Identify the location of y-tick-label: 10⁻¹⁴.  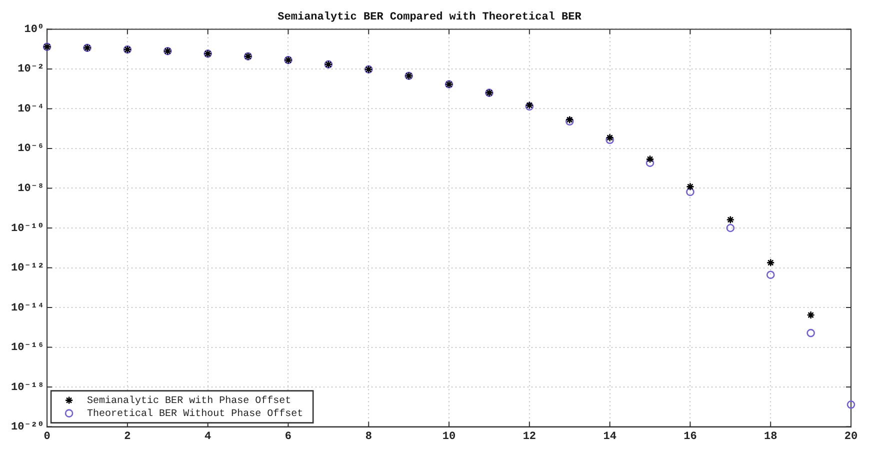
(27, 308).